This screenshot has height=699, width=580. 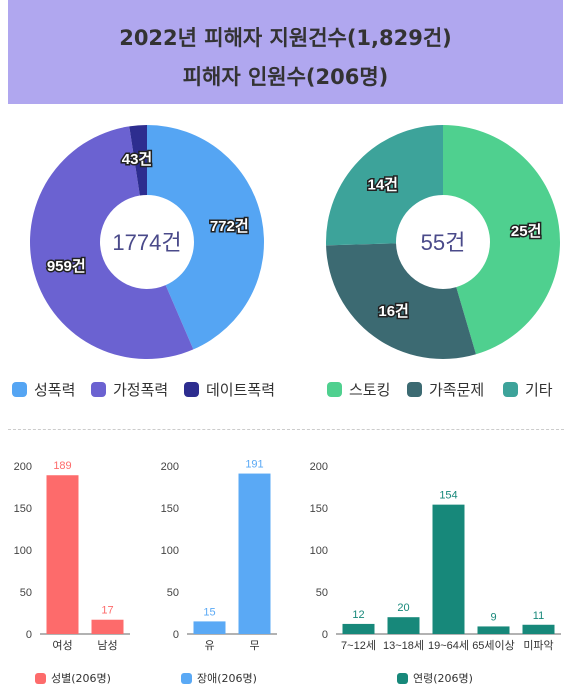 I want to click on bar-value-label: 15, so click(x=209, y=612).